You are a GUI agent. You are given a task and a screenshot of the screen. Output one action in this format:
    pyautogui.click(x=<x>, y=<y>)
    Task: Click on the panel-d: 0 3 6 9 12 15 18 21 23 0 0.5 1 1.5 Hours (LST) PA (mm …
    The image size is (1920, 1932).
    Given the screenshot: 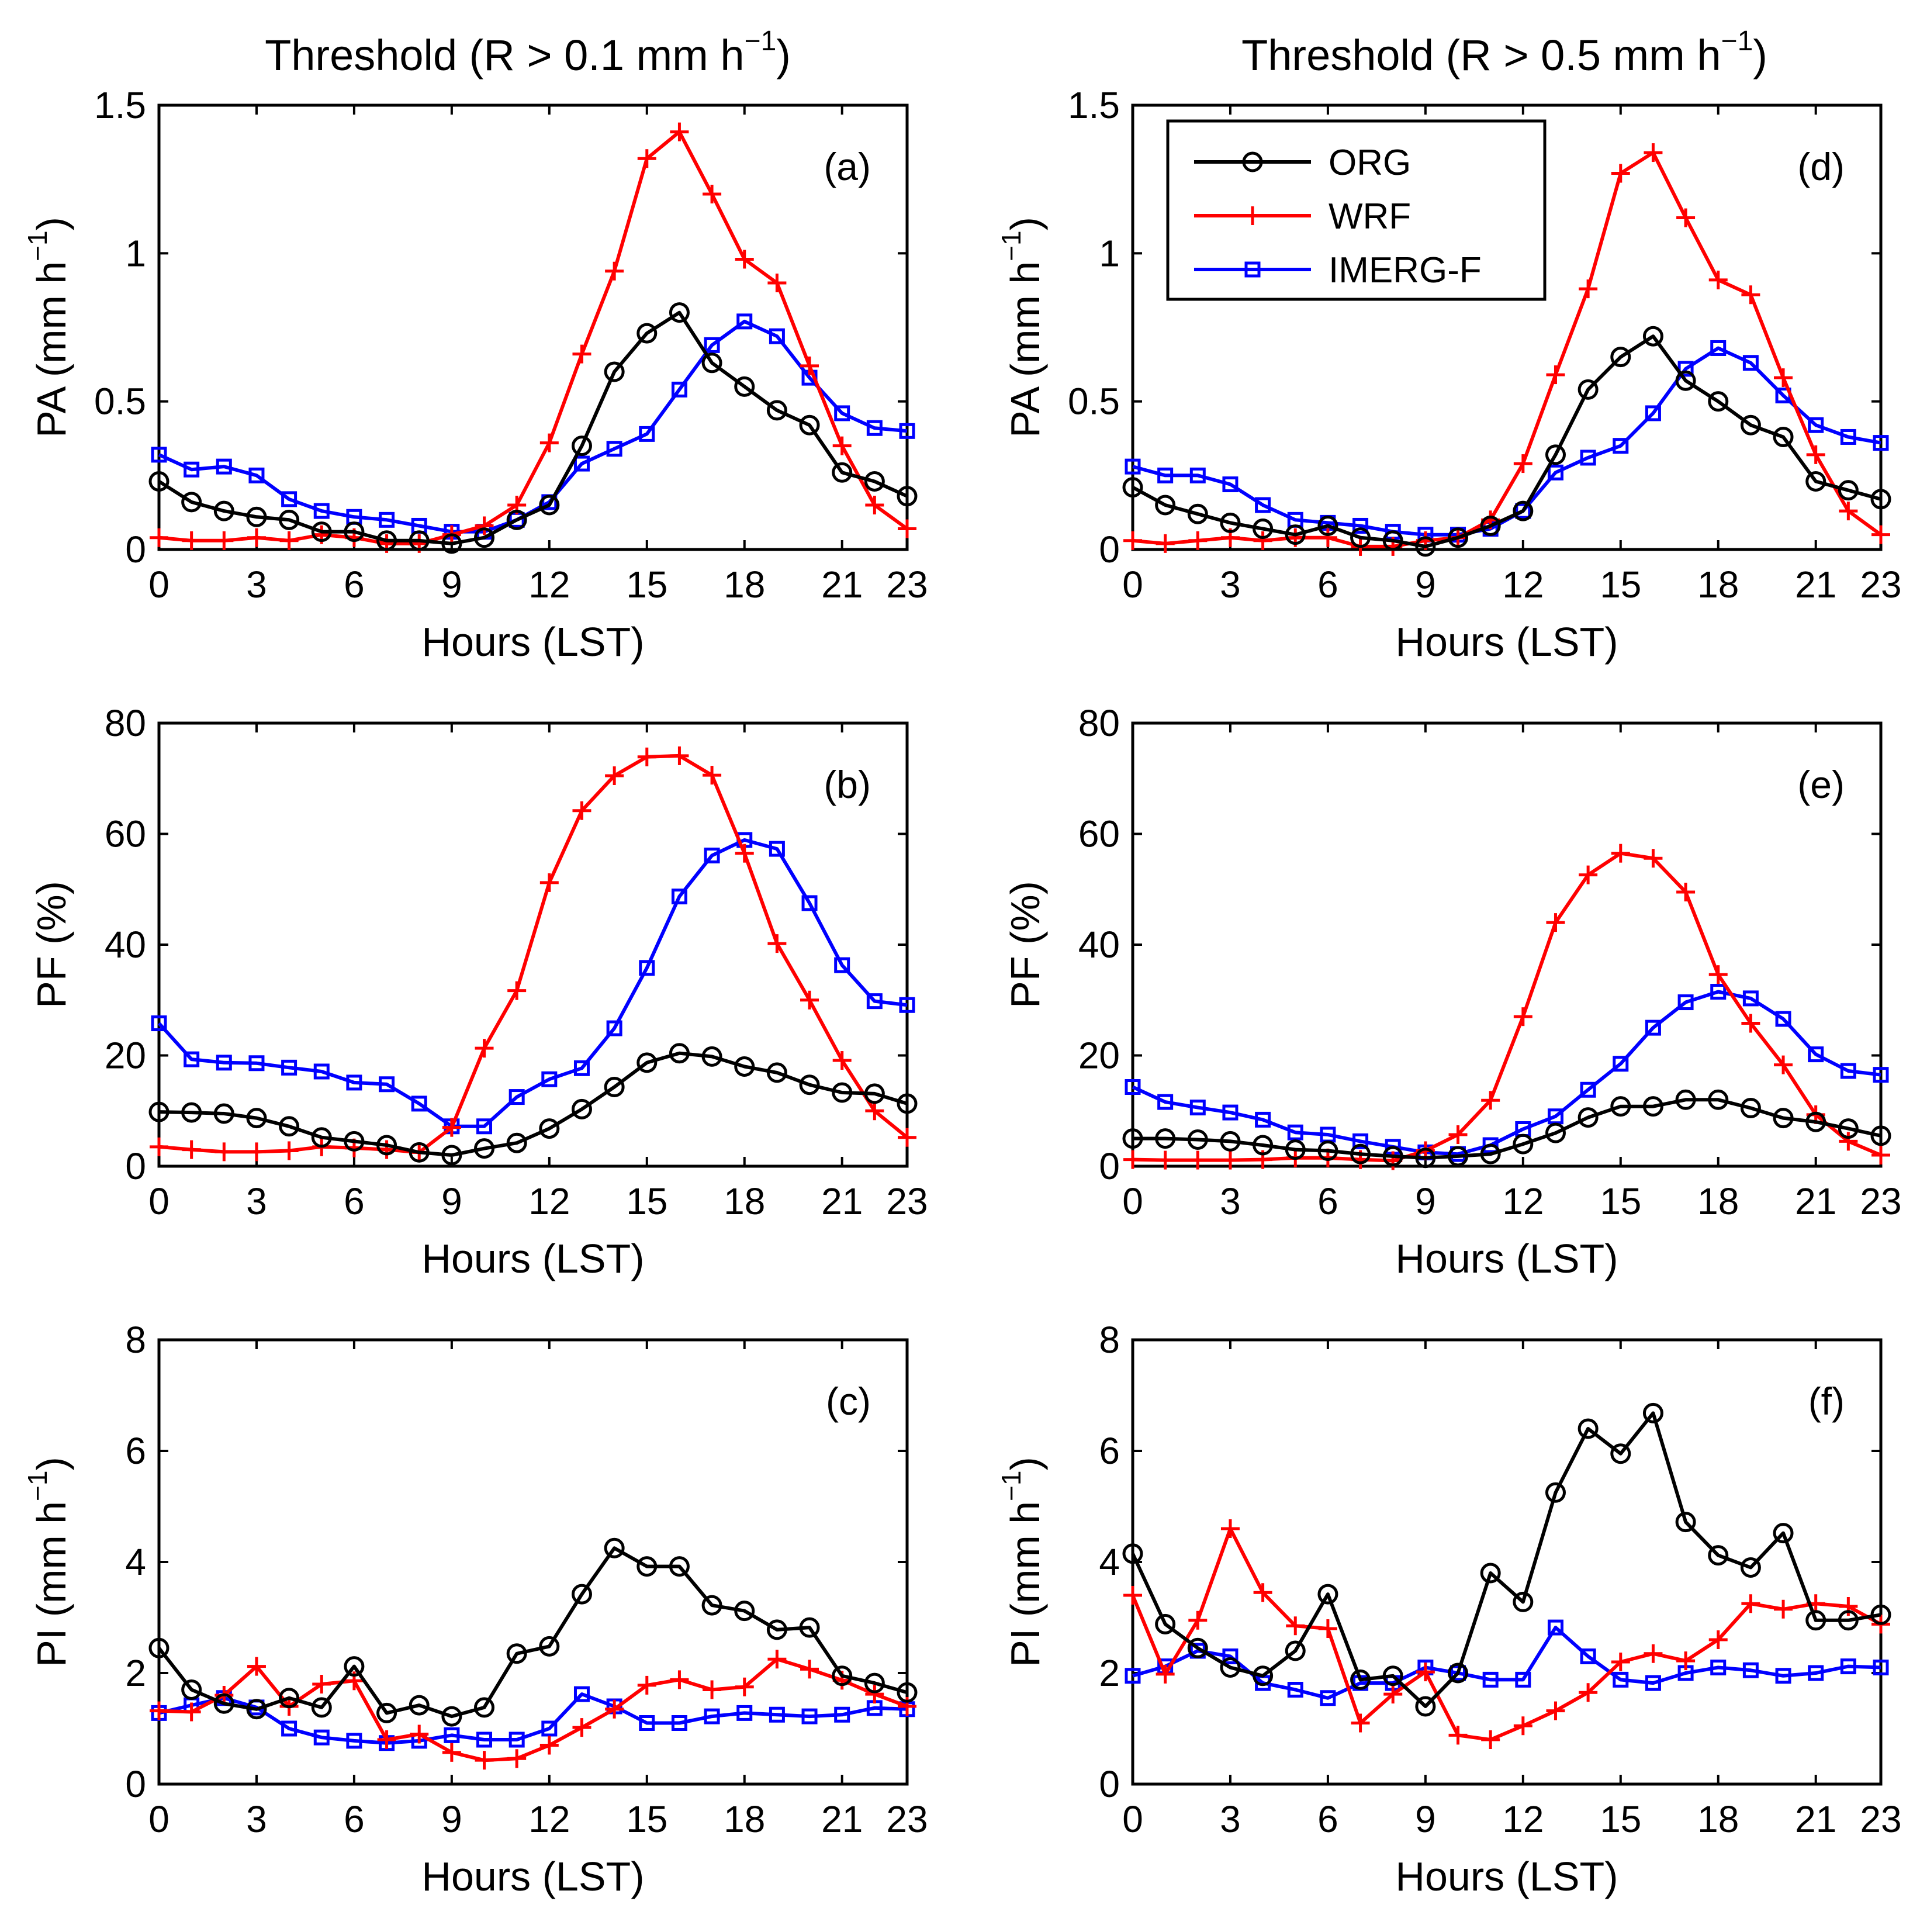 What is the action you would take?
    pyautogui.click(x=1449, y=375)
    